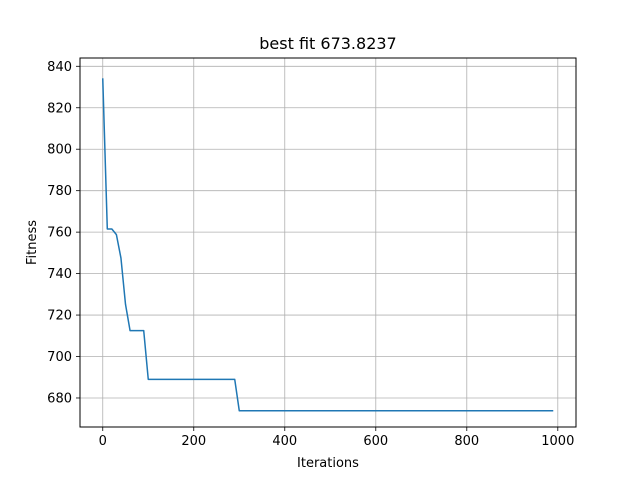 The image size is (640, 480). Describe the element at coordinates (59, 398) in the screenshot. I see `y-tick-label: 680` at that location.